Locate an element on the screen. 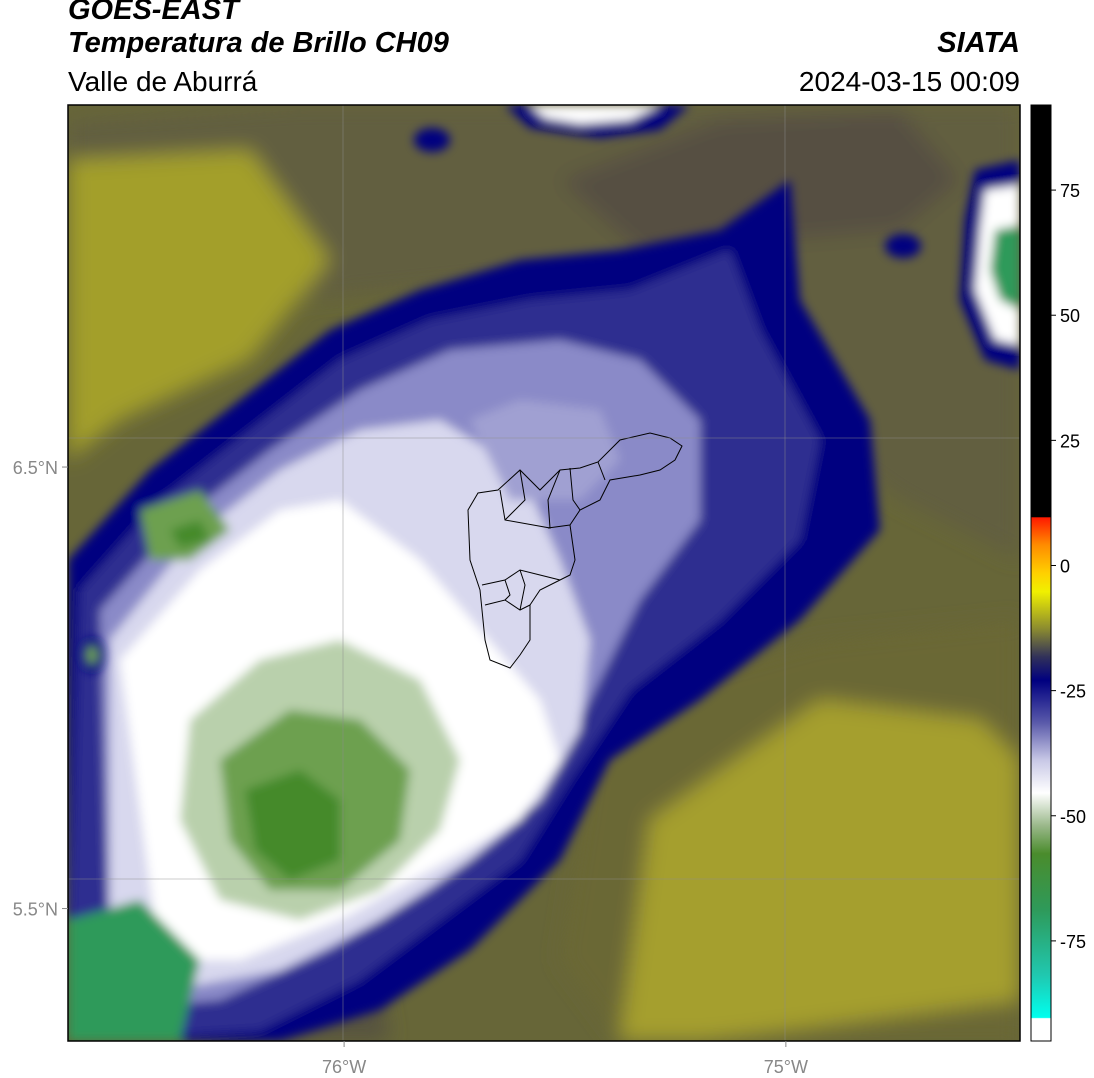 This screenshot has width=1094, height=1078. lon-tick-label: 76°W is located at coordinates (344, 1067).